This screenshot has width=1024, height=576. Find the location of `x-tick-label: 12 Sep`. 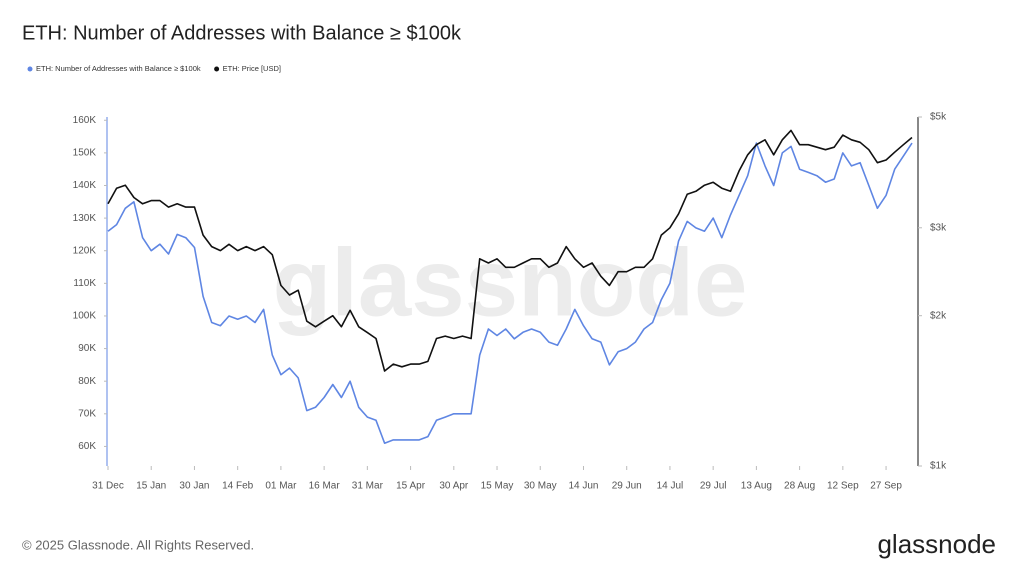

x-tick-label: 12 Sep is located at coordinates (843, 486).